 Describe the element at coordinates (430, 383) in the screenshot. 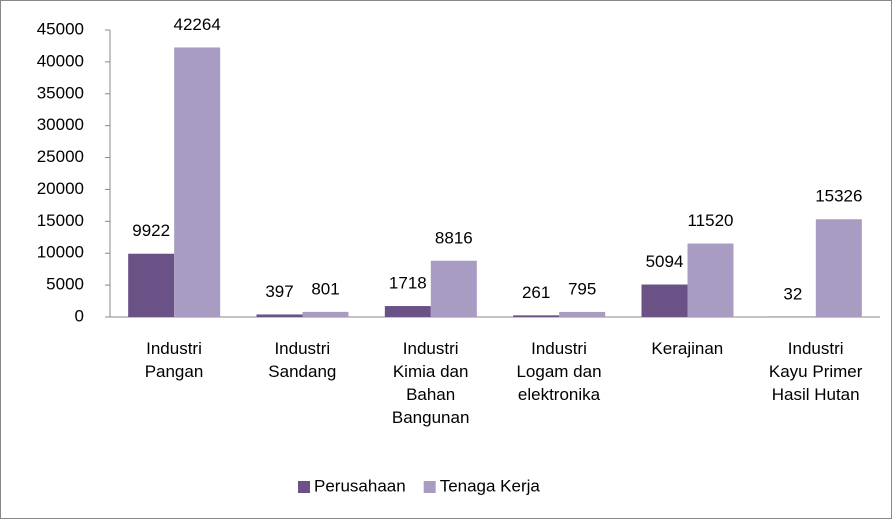

I see `x-tick-label: Industri Kimia dan Bahan Bangunan` at that location.